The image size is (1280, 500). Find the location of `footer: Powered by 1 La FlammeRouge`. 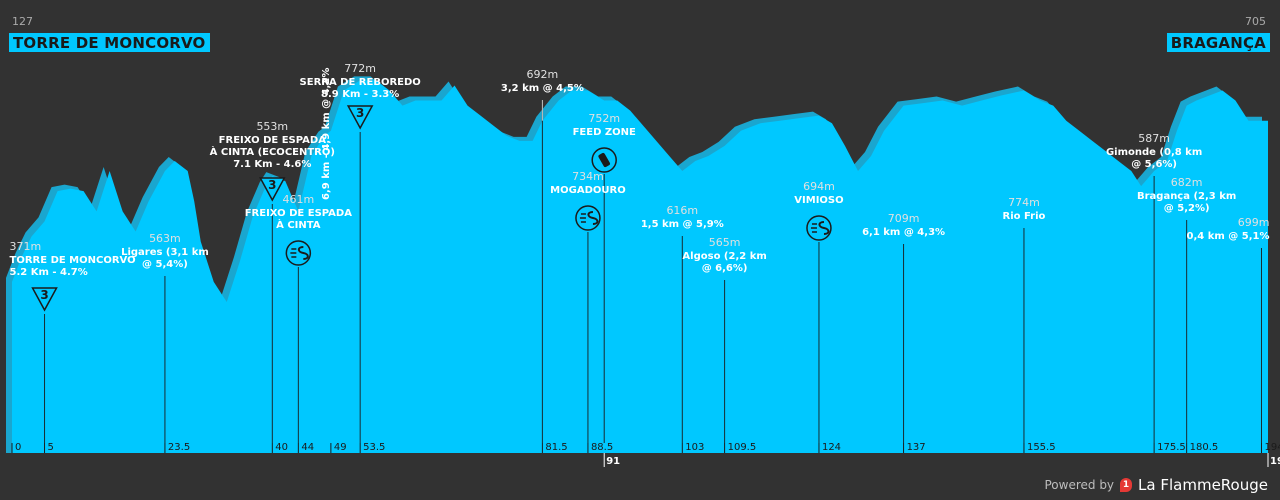

footer: Powered by 1 La FlammeRouge is located at coordinates (1156, 485).